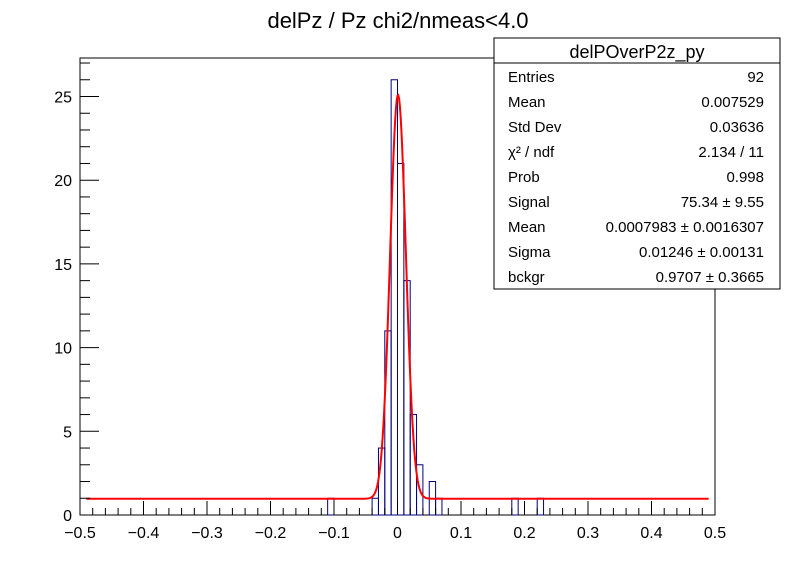 The image size is (796, 572). What do you see at coordinates (80, 533) in the screenshot?
I see `x-tick-label: −0.5` at bounding box center [80, 533].